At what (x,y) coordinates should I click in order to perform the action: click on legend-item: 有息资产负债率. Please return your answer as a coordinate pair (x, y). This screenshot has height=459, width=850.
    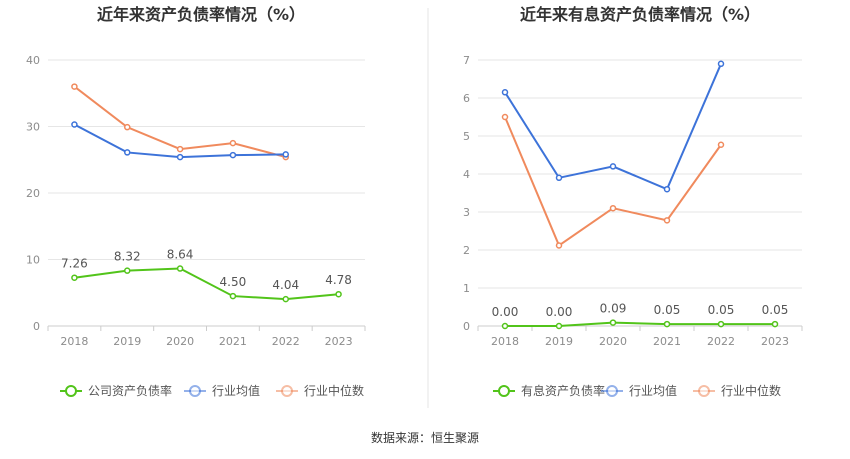
    Looking at the image, I should click on (549, 390).